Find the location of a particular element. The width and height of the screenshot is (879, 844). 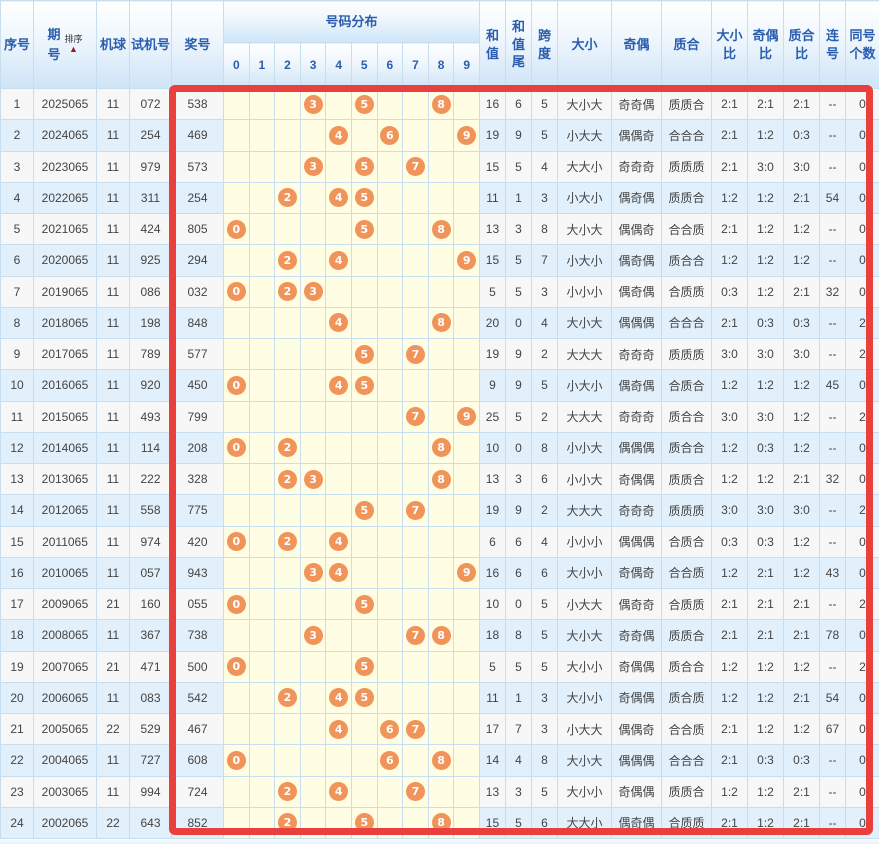

cell-consecutive: -- is located at coordinates (832, 260).